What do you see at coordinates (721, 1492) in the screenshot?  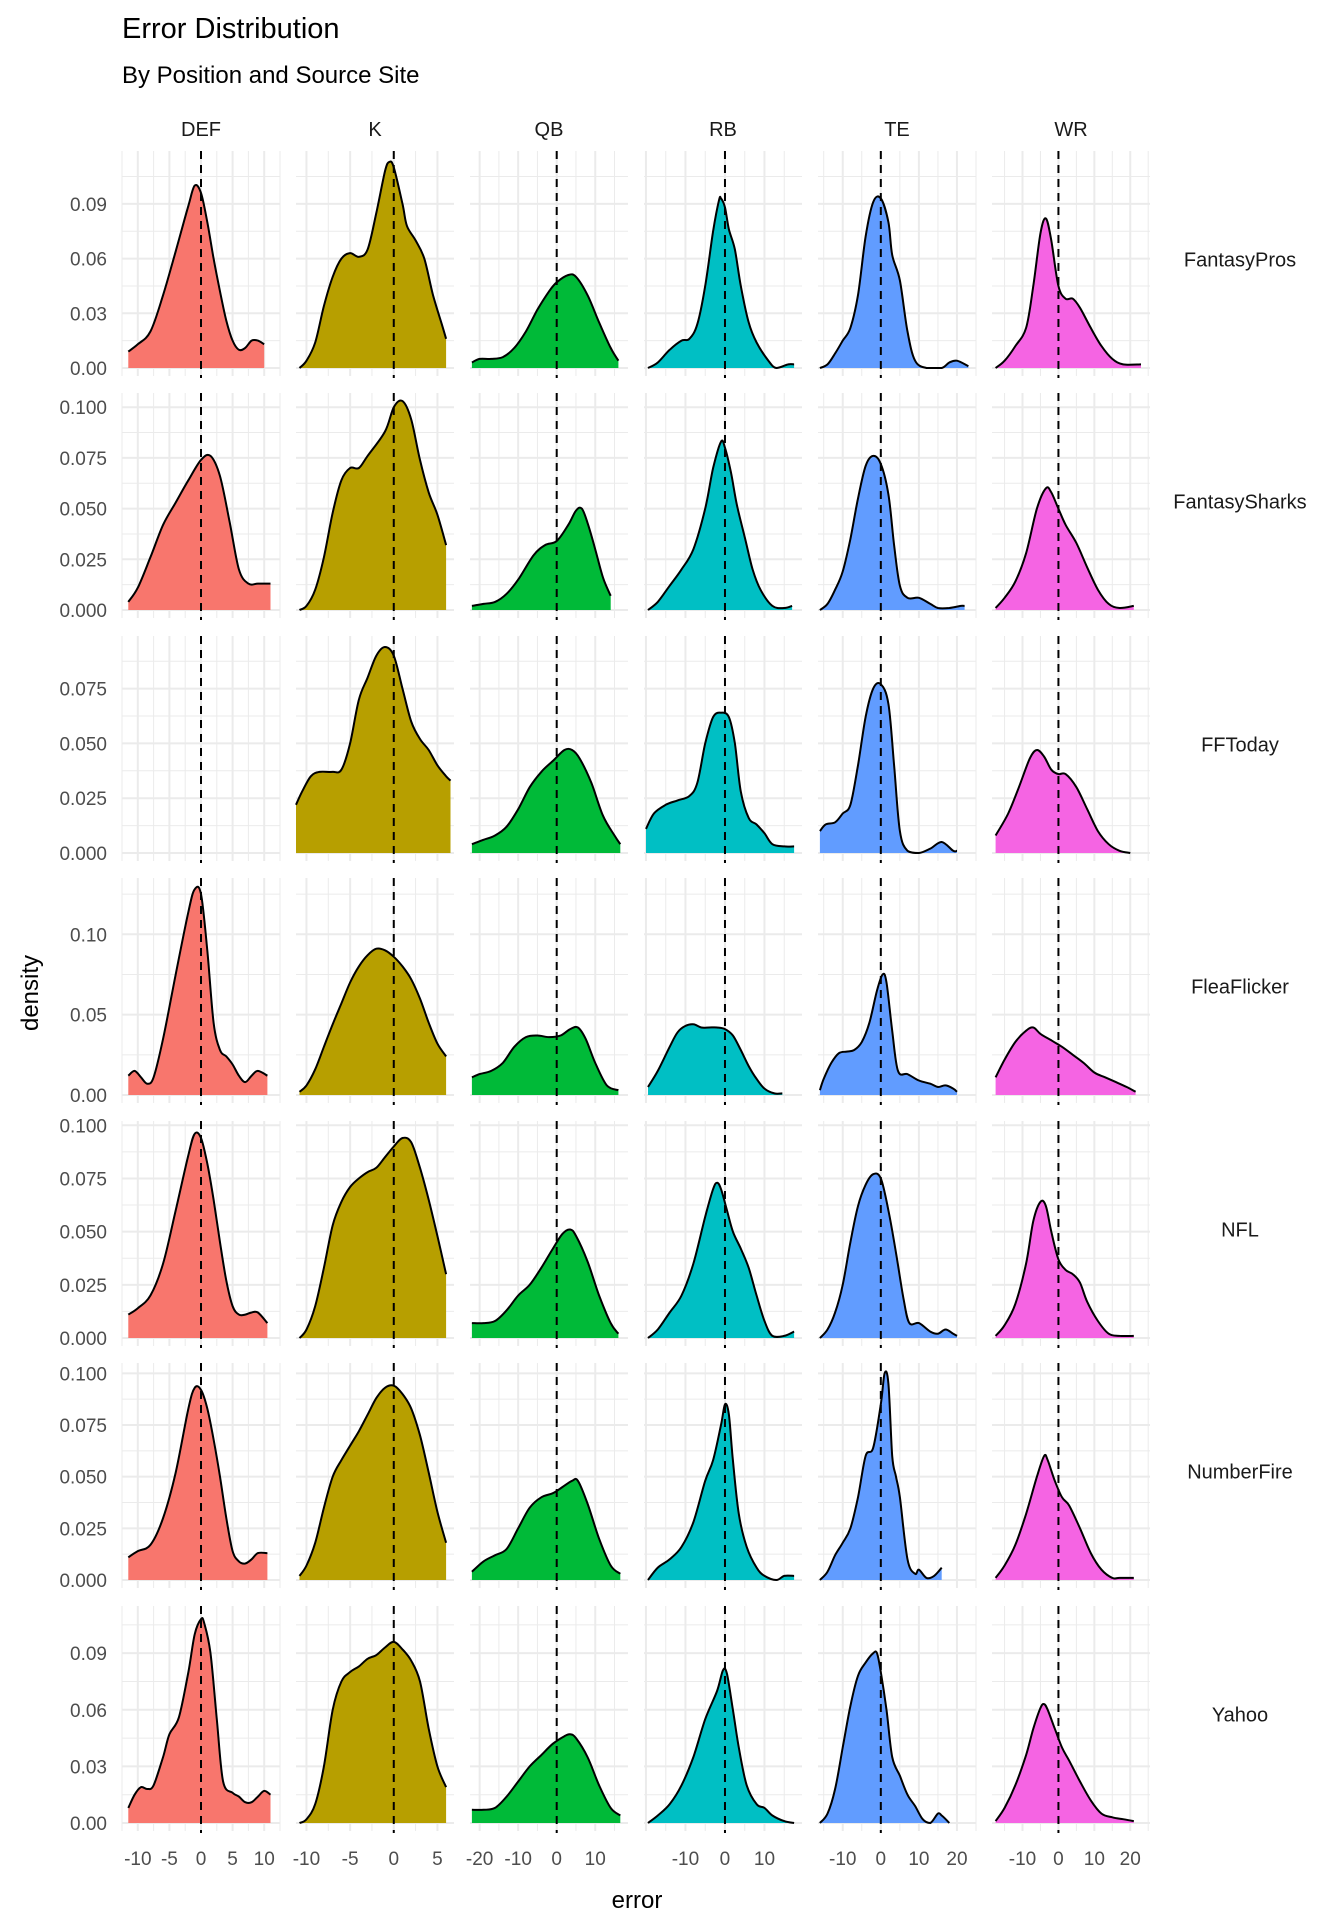 I see `density-line-NumberFire-RB` at bounding box center [721, 1492].